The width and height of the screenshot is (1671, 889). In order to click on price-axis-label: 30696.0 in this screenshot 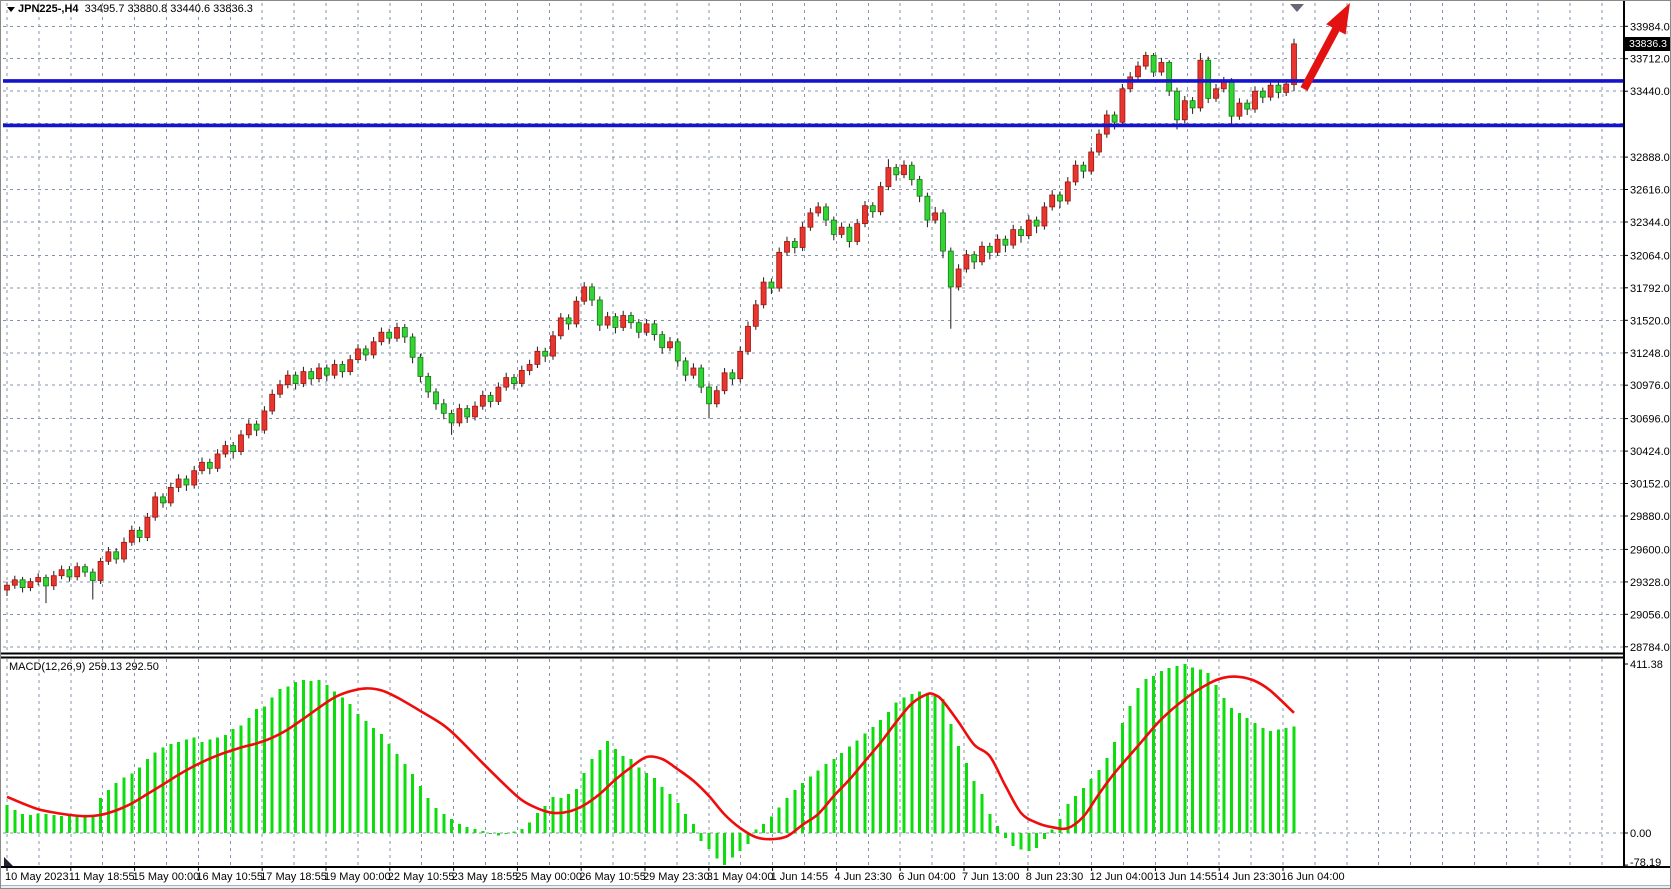, I will do `click(1650, 420)`.